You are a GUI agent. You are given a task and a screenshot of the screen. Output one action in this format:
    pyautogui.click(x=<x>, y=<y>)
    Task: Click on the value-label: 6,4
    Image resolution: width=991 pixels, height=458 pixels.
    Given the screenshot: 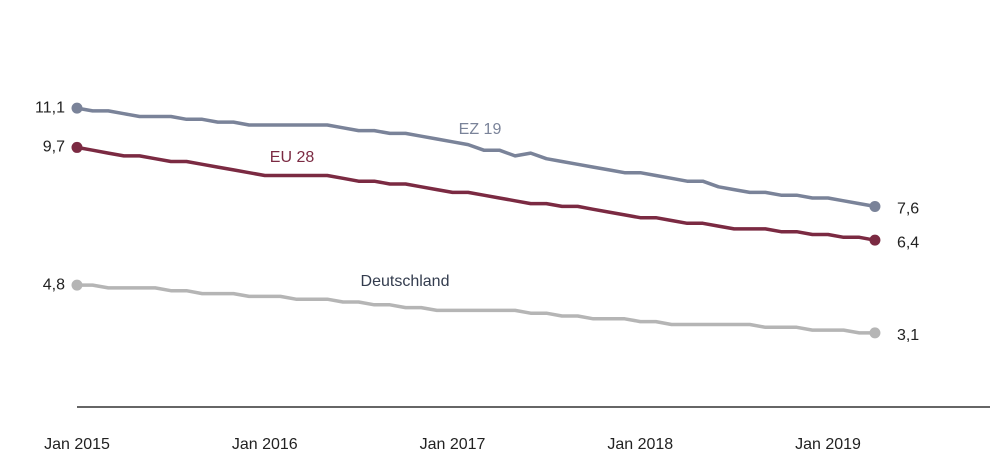 What is the action you would take?
    pyautogui.click(x=908, y=242)
    